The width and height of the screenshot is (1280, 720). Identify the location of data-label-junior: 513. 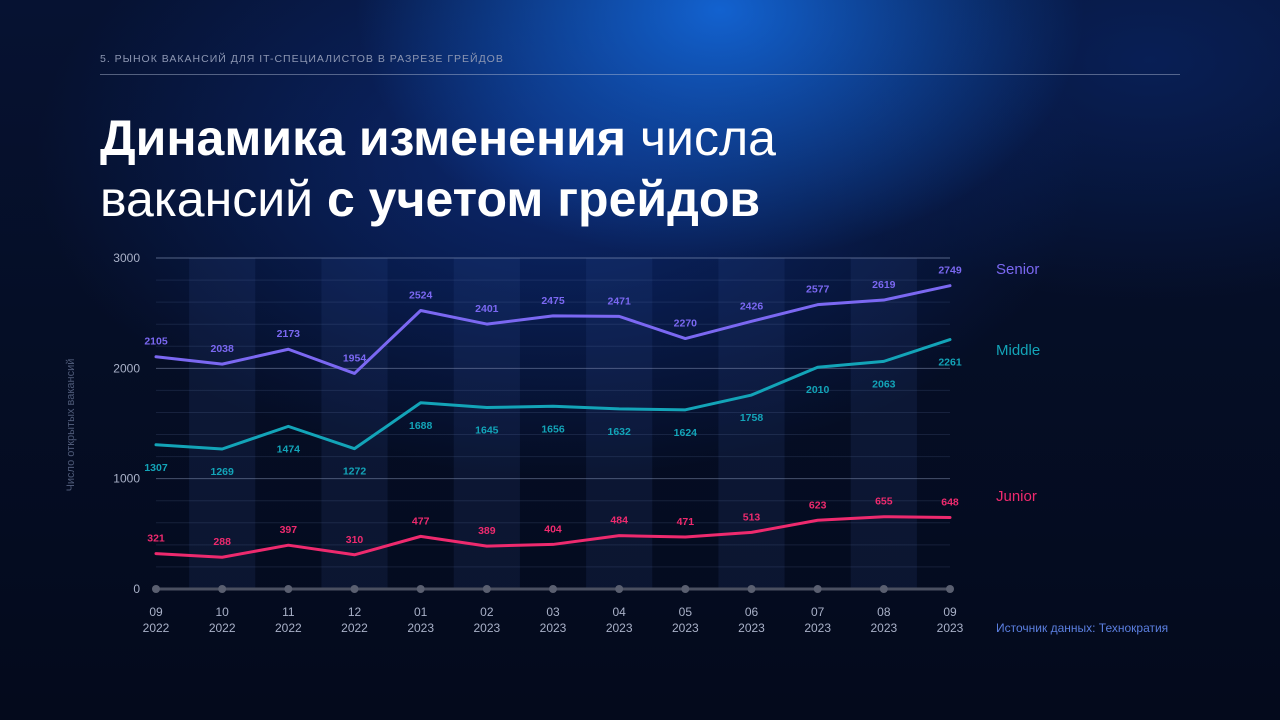
(752, 517).